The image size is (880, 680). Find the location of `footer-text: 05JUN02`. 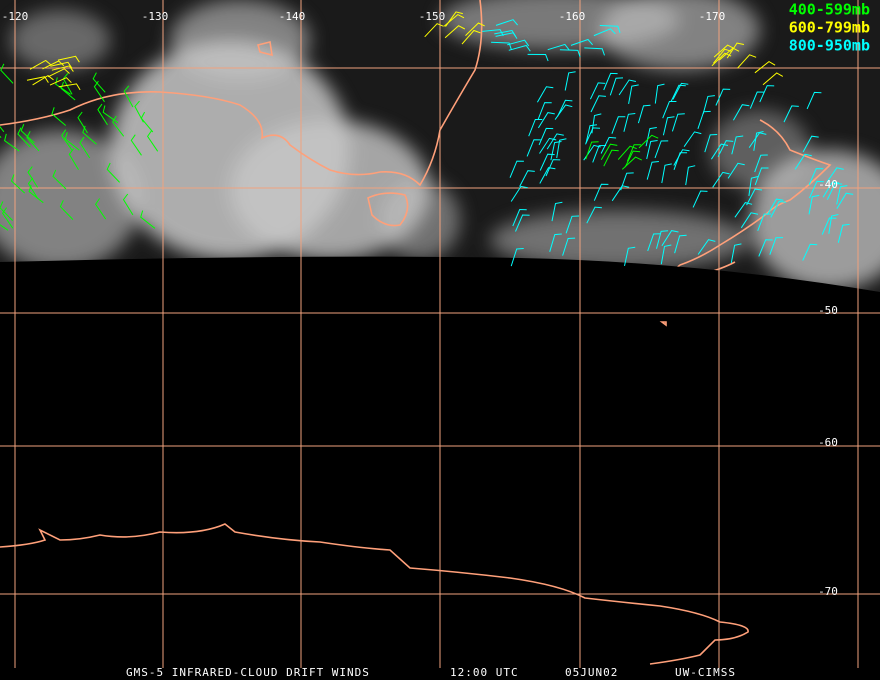

footer-text: 05JUN02 is located at coordinates (591, 672).